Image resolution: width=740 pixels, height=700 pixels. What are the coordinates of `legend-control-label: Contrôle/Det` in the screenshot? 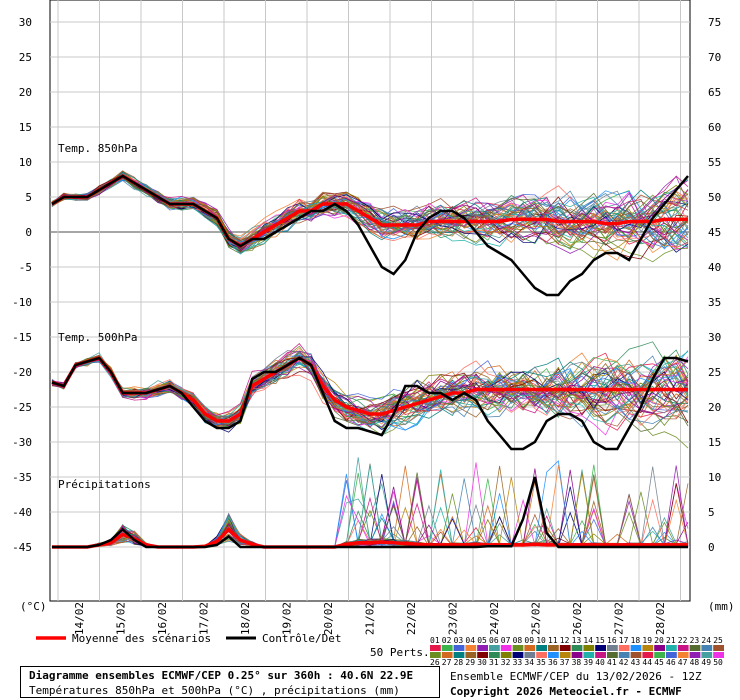 It's located at (301, 638).